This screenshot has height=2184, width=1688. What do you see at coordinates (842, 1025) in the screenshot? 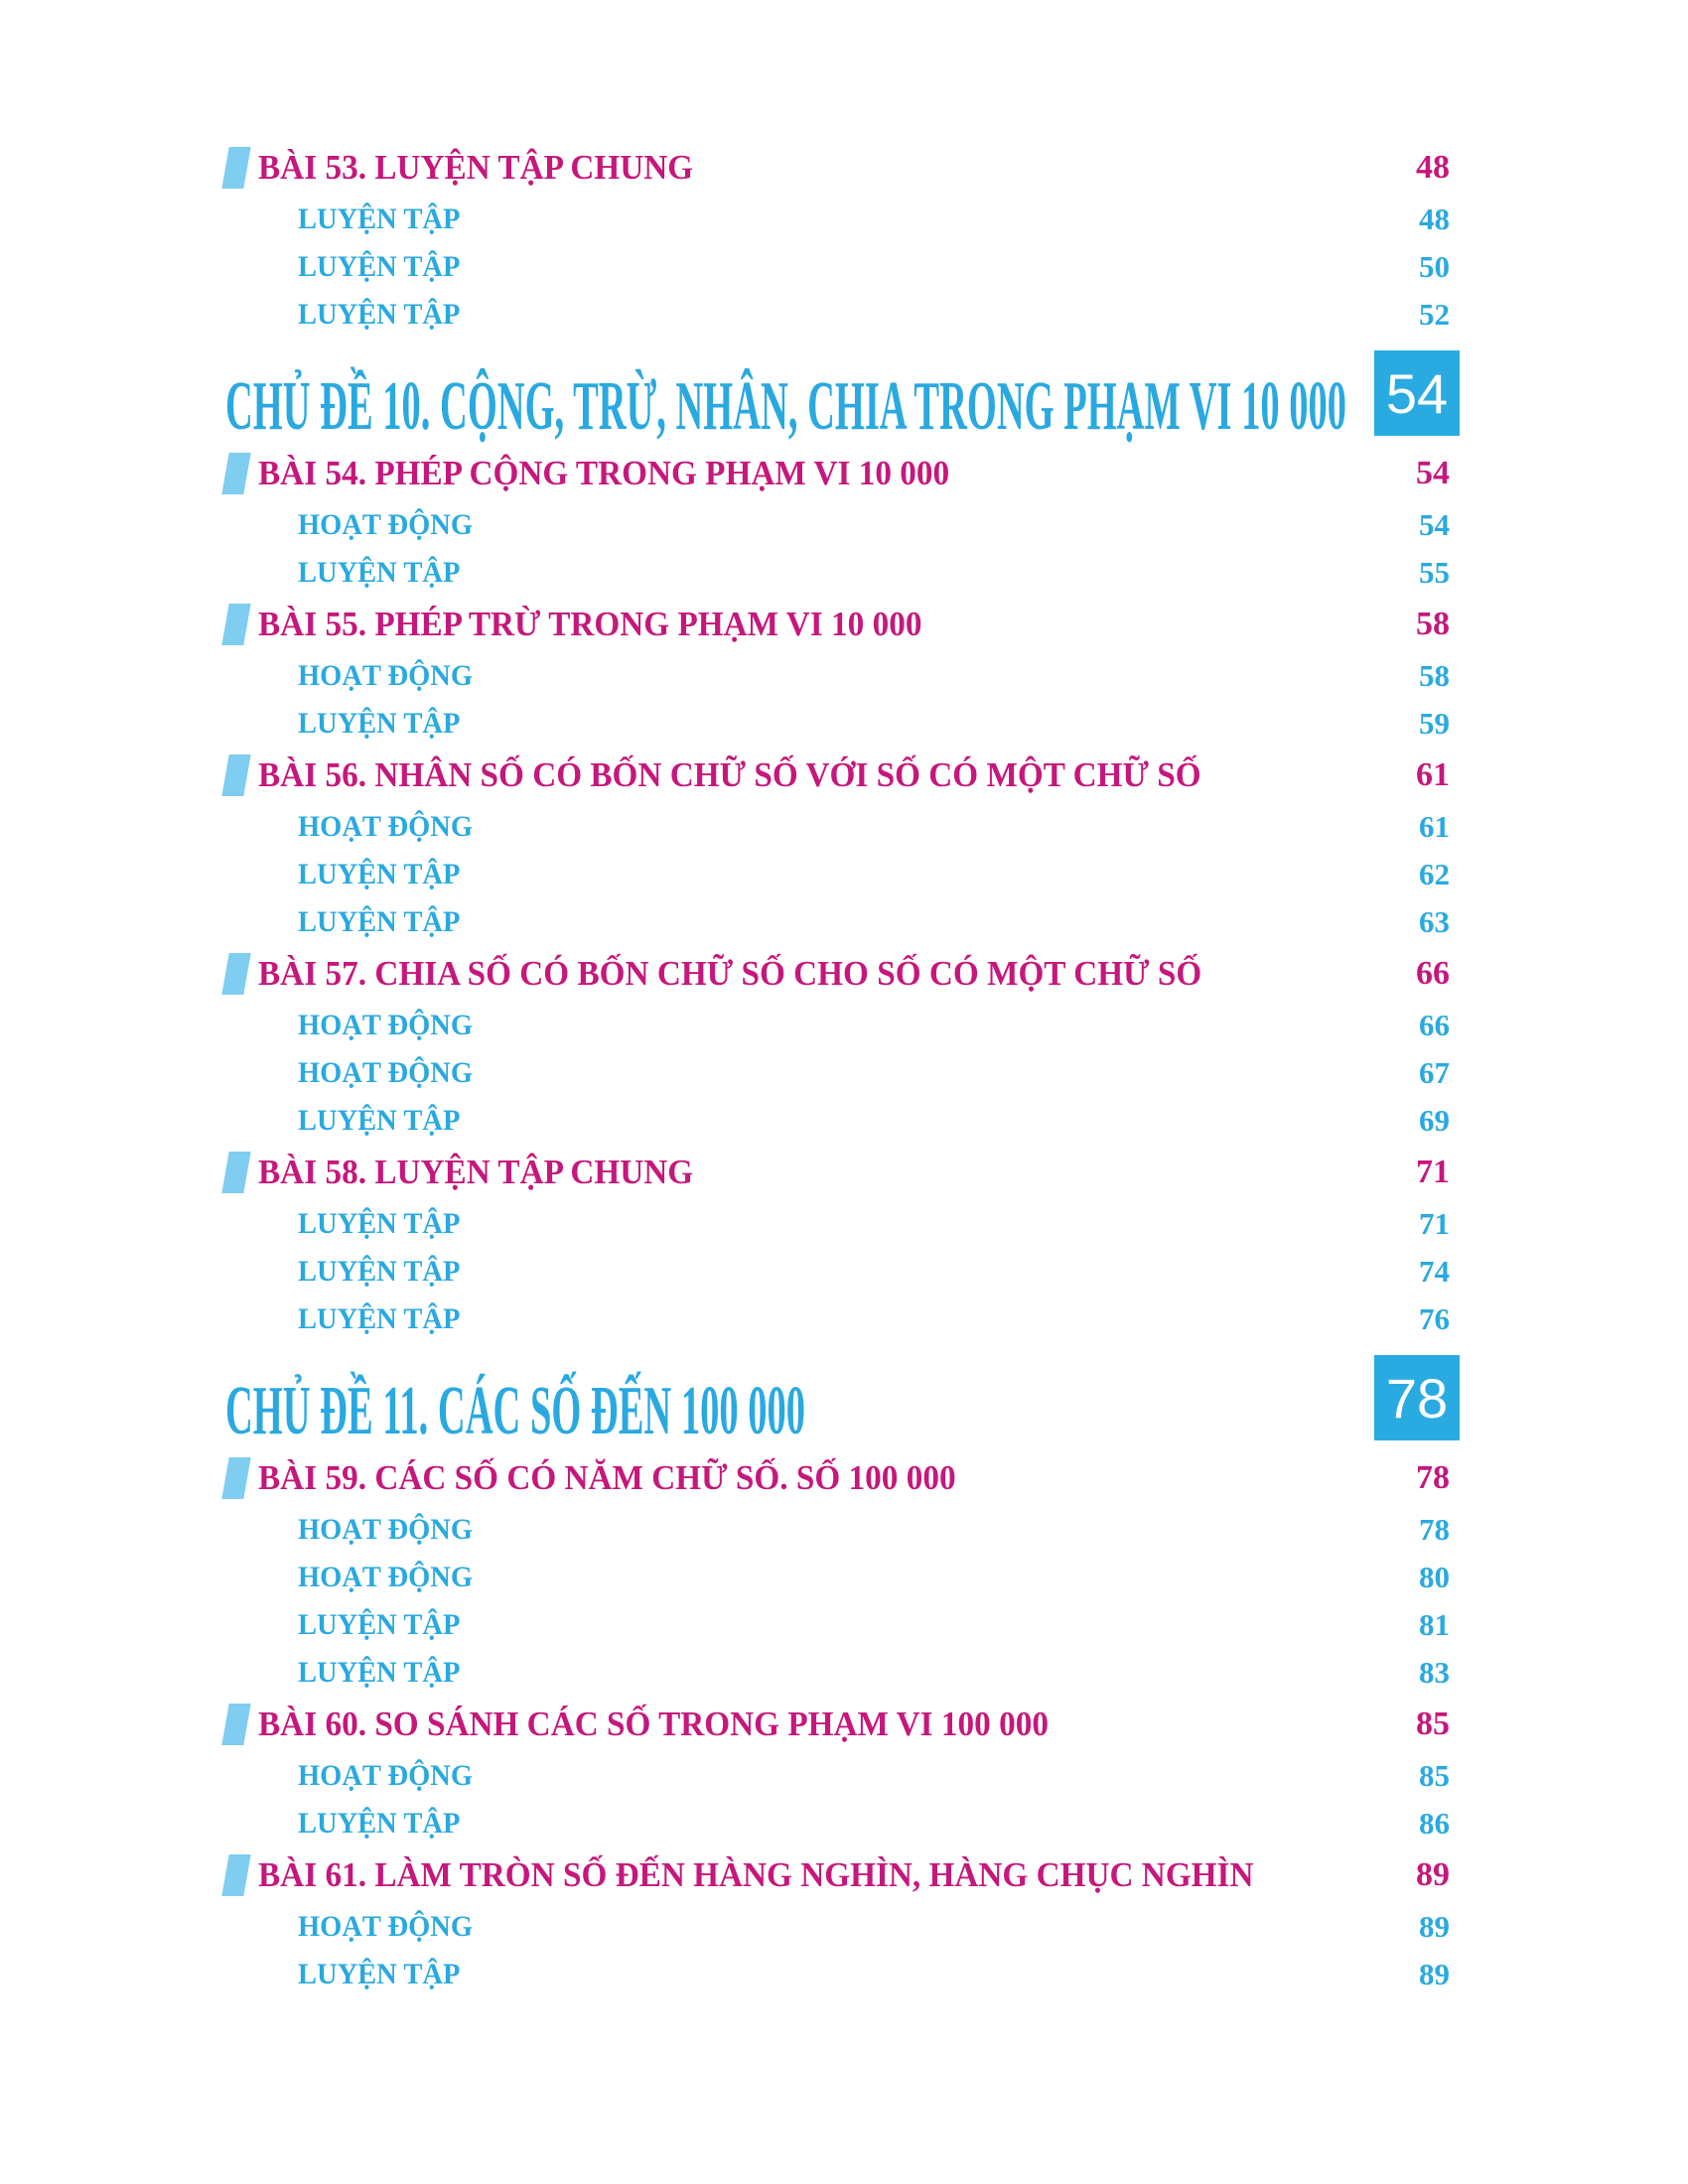
I see `toc-sub-row: HOẠT ĐỘNG 66` at bounding box center [842, 1025].